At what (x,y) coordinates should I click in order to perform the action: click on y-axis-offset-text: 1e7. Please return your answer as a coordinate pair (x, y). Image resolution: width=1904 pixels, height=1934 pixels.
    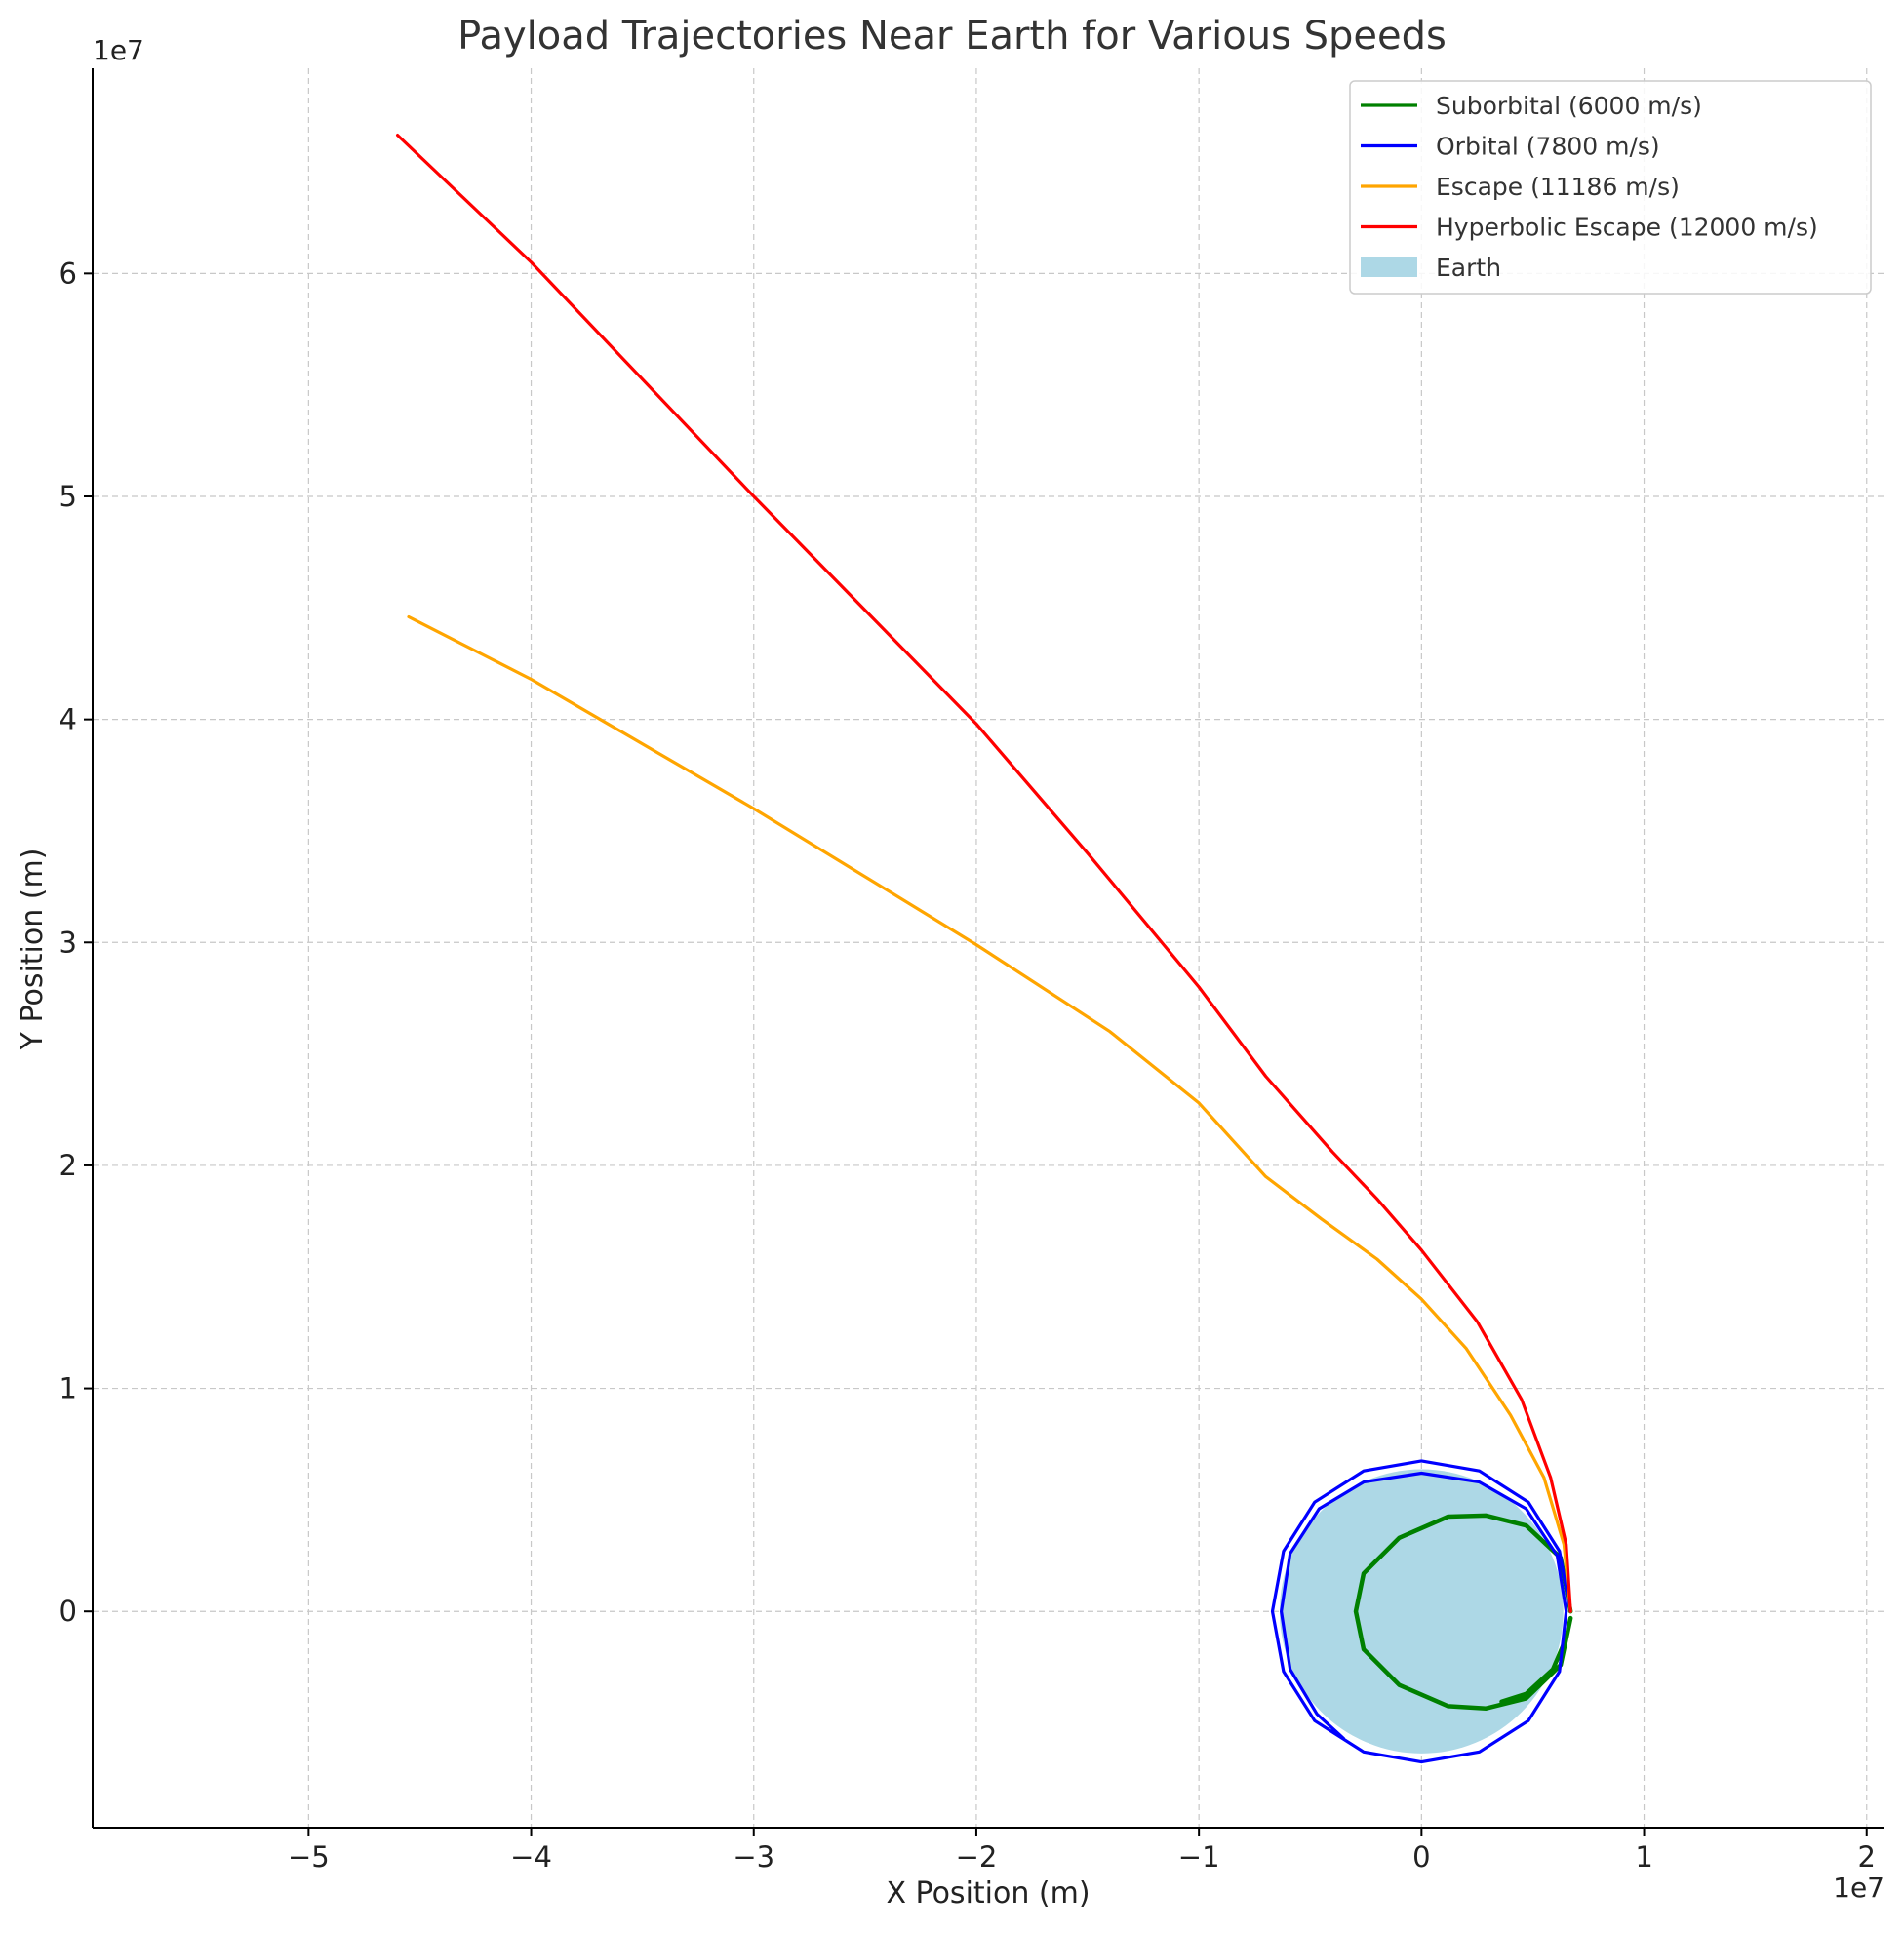
    Looking at the image, I should click on (118, 50).